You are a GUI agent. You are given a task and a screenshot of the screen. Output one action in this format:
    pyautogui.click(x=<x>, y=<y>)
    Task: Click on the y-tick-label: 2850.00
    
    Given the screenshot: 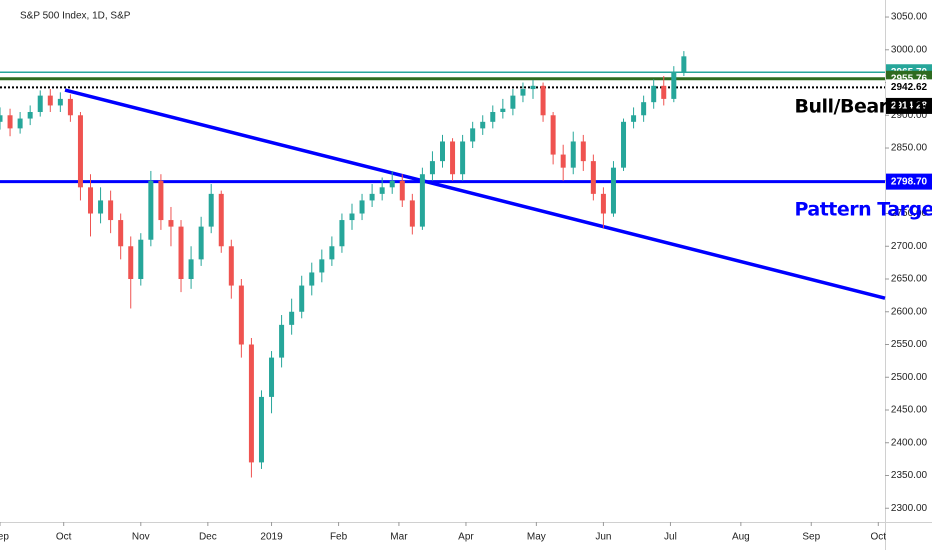 What is the action you would take?
    pyautogui.click(x=909, y=148)
    